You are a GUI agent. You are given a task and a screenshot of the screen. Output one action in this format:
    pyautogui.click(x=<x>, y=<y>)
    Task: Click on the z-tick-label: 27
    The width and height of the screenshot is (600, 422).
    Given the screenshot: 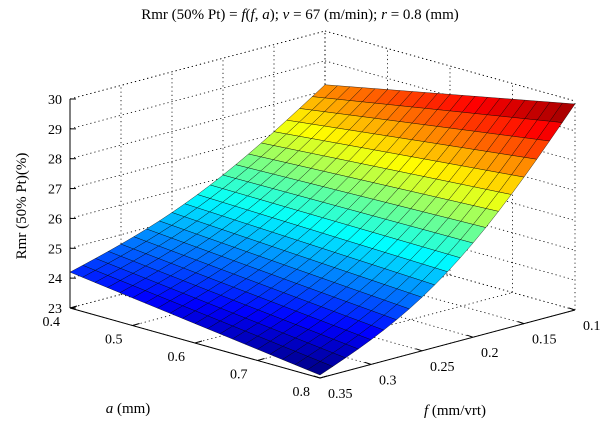 What is the action you would take?
    pyautogui.click(x=55, y=190)
    